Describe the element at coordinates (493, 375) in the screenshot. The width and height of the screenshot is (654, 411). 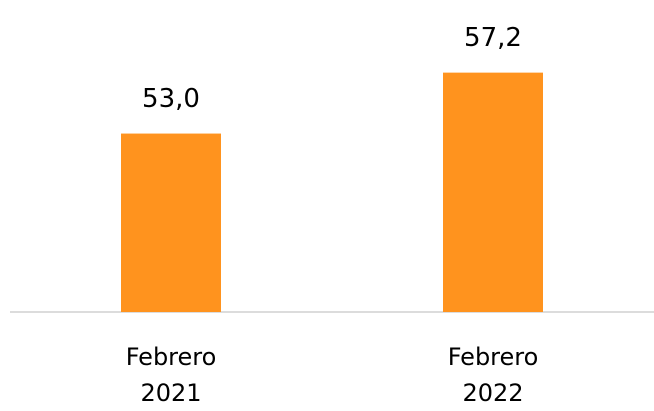
I see `x-tick-label: Febrero 2022` at that location.